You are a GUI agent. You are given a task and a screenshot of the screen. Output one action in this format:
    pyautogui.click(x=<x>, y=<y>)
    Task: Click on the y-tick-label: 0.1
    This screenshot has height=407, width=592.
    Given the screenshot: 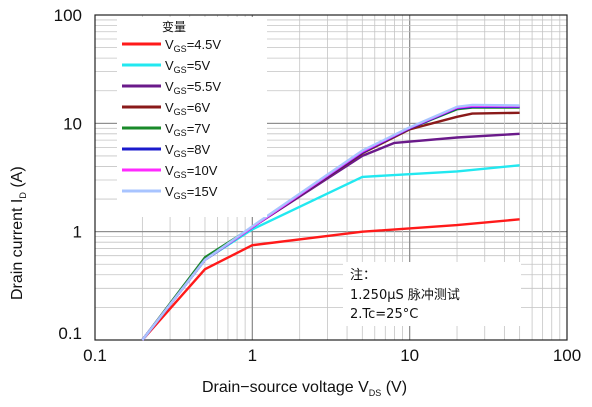 What is the action you would take?
    pyautogui.click(x=70, y=333)
    